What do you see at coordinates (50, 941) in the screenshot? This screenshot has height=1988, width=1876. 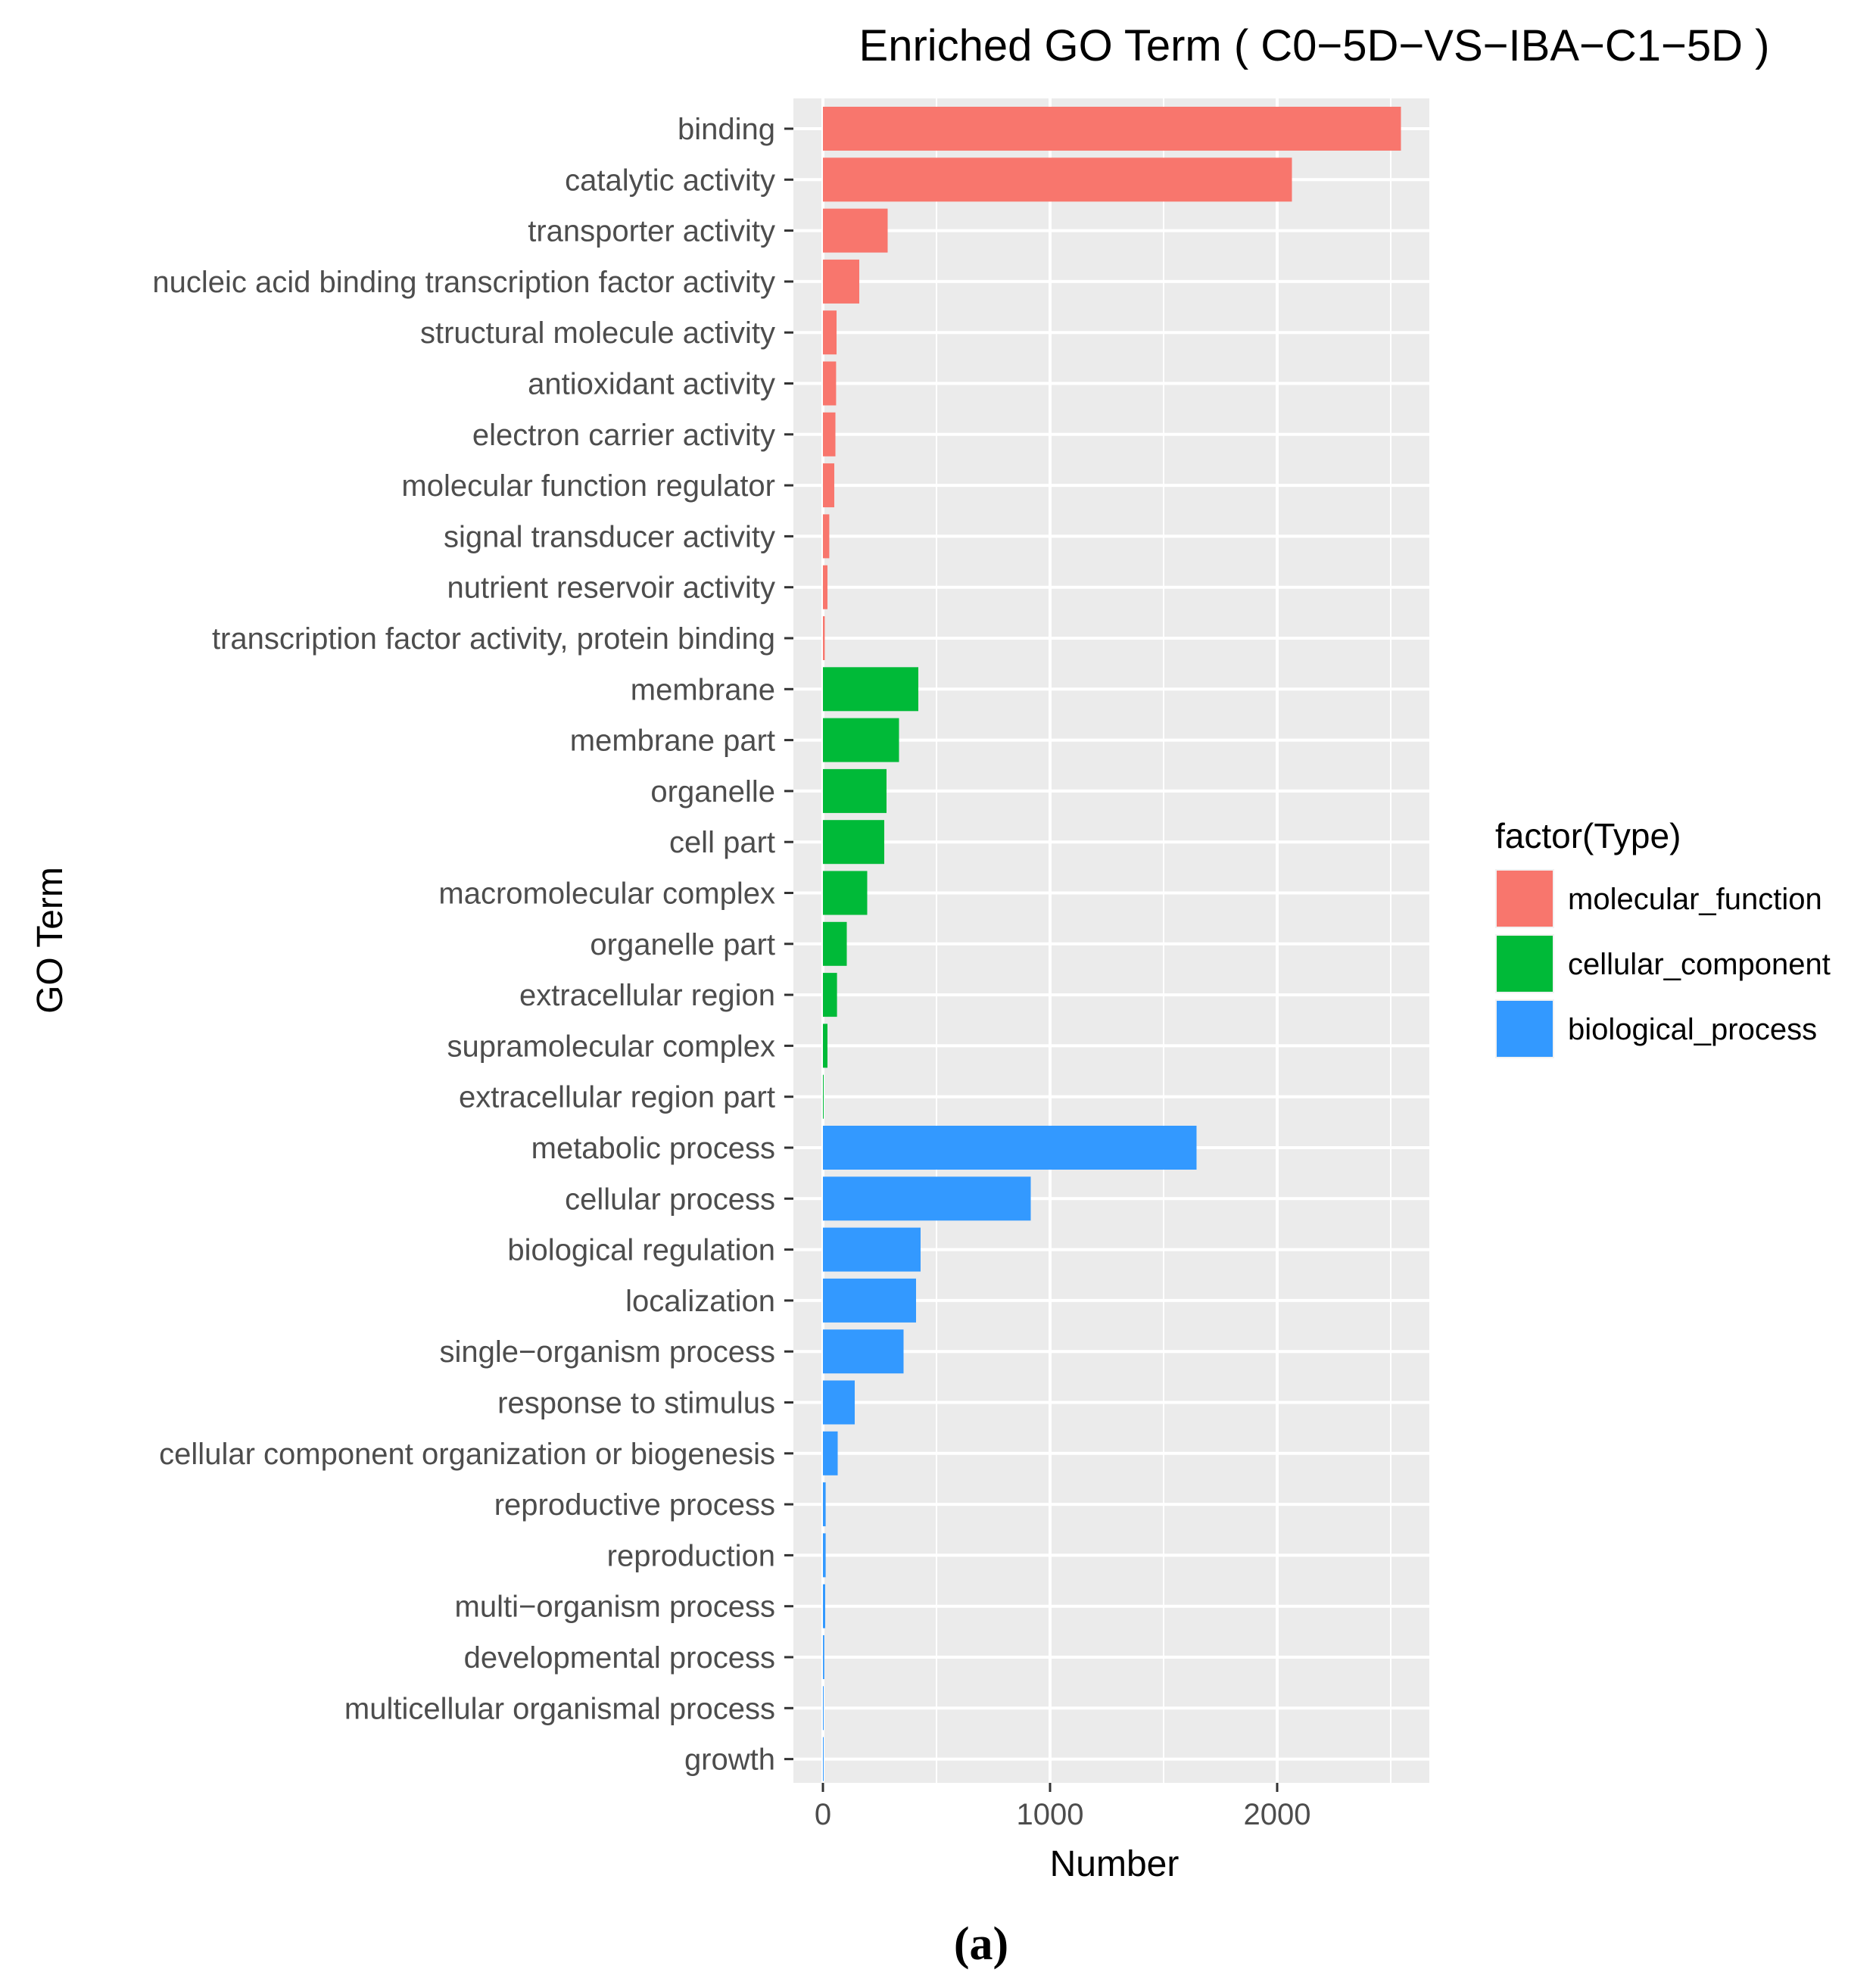 I see `y-axis-title: GO Term` at bounding box center [50, 941].